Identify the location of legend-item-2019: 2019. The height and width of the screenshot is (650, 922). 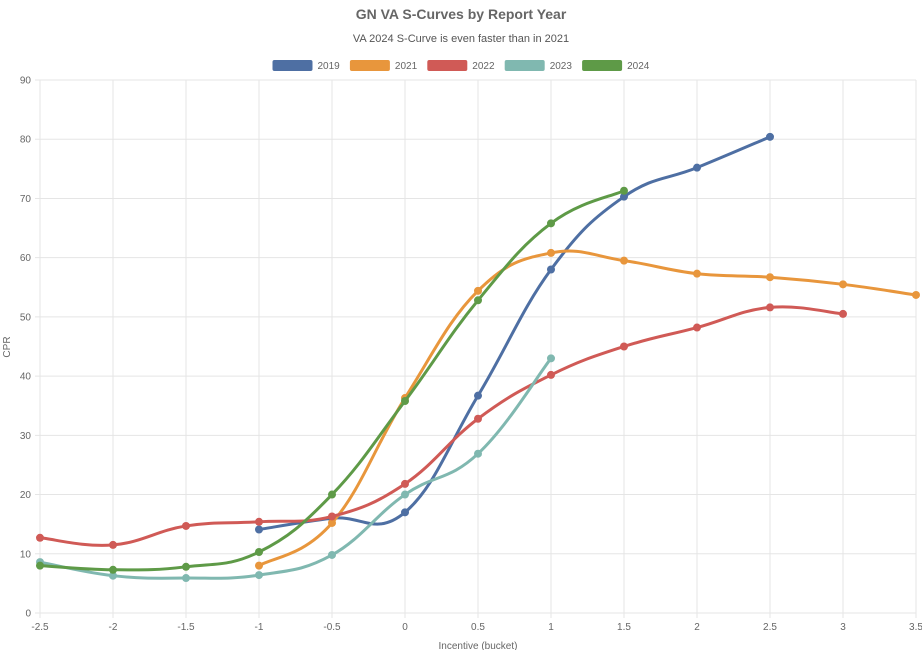
(306, 66).